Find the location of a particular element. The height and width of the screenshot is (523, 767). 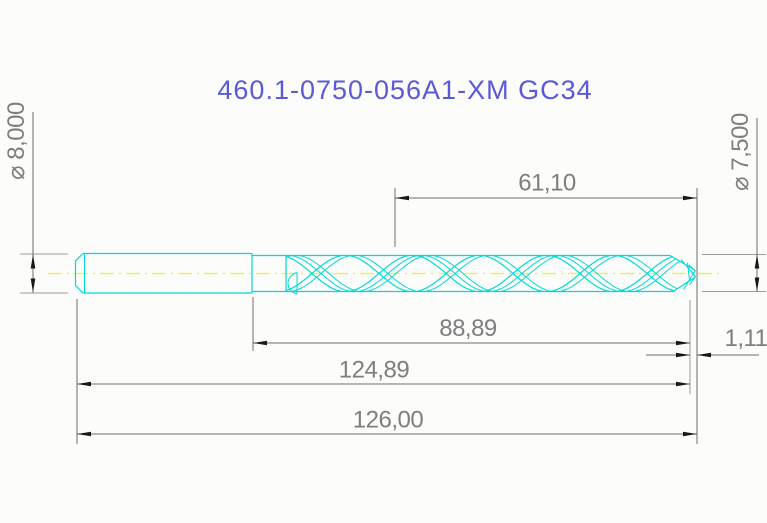

dimension-body-length: 124,89 is located at coordinates (383, 372).